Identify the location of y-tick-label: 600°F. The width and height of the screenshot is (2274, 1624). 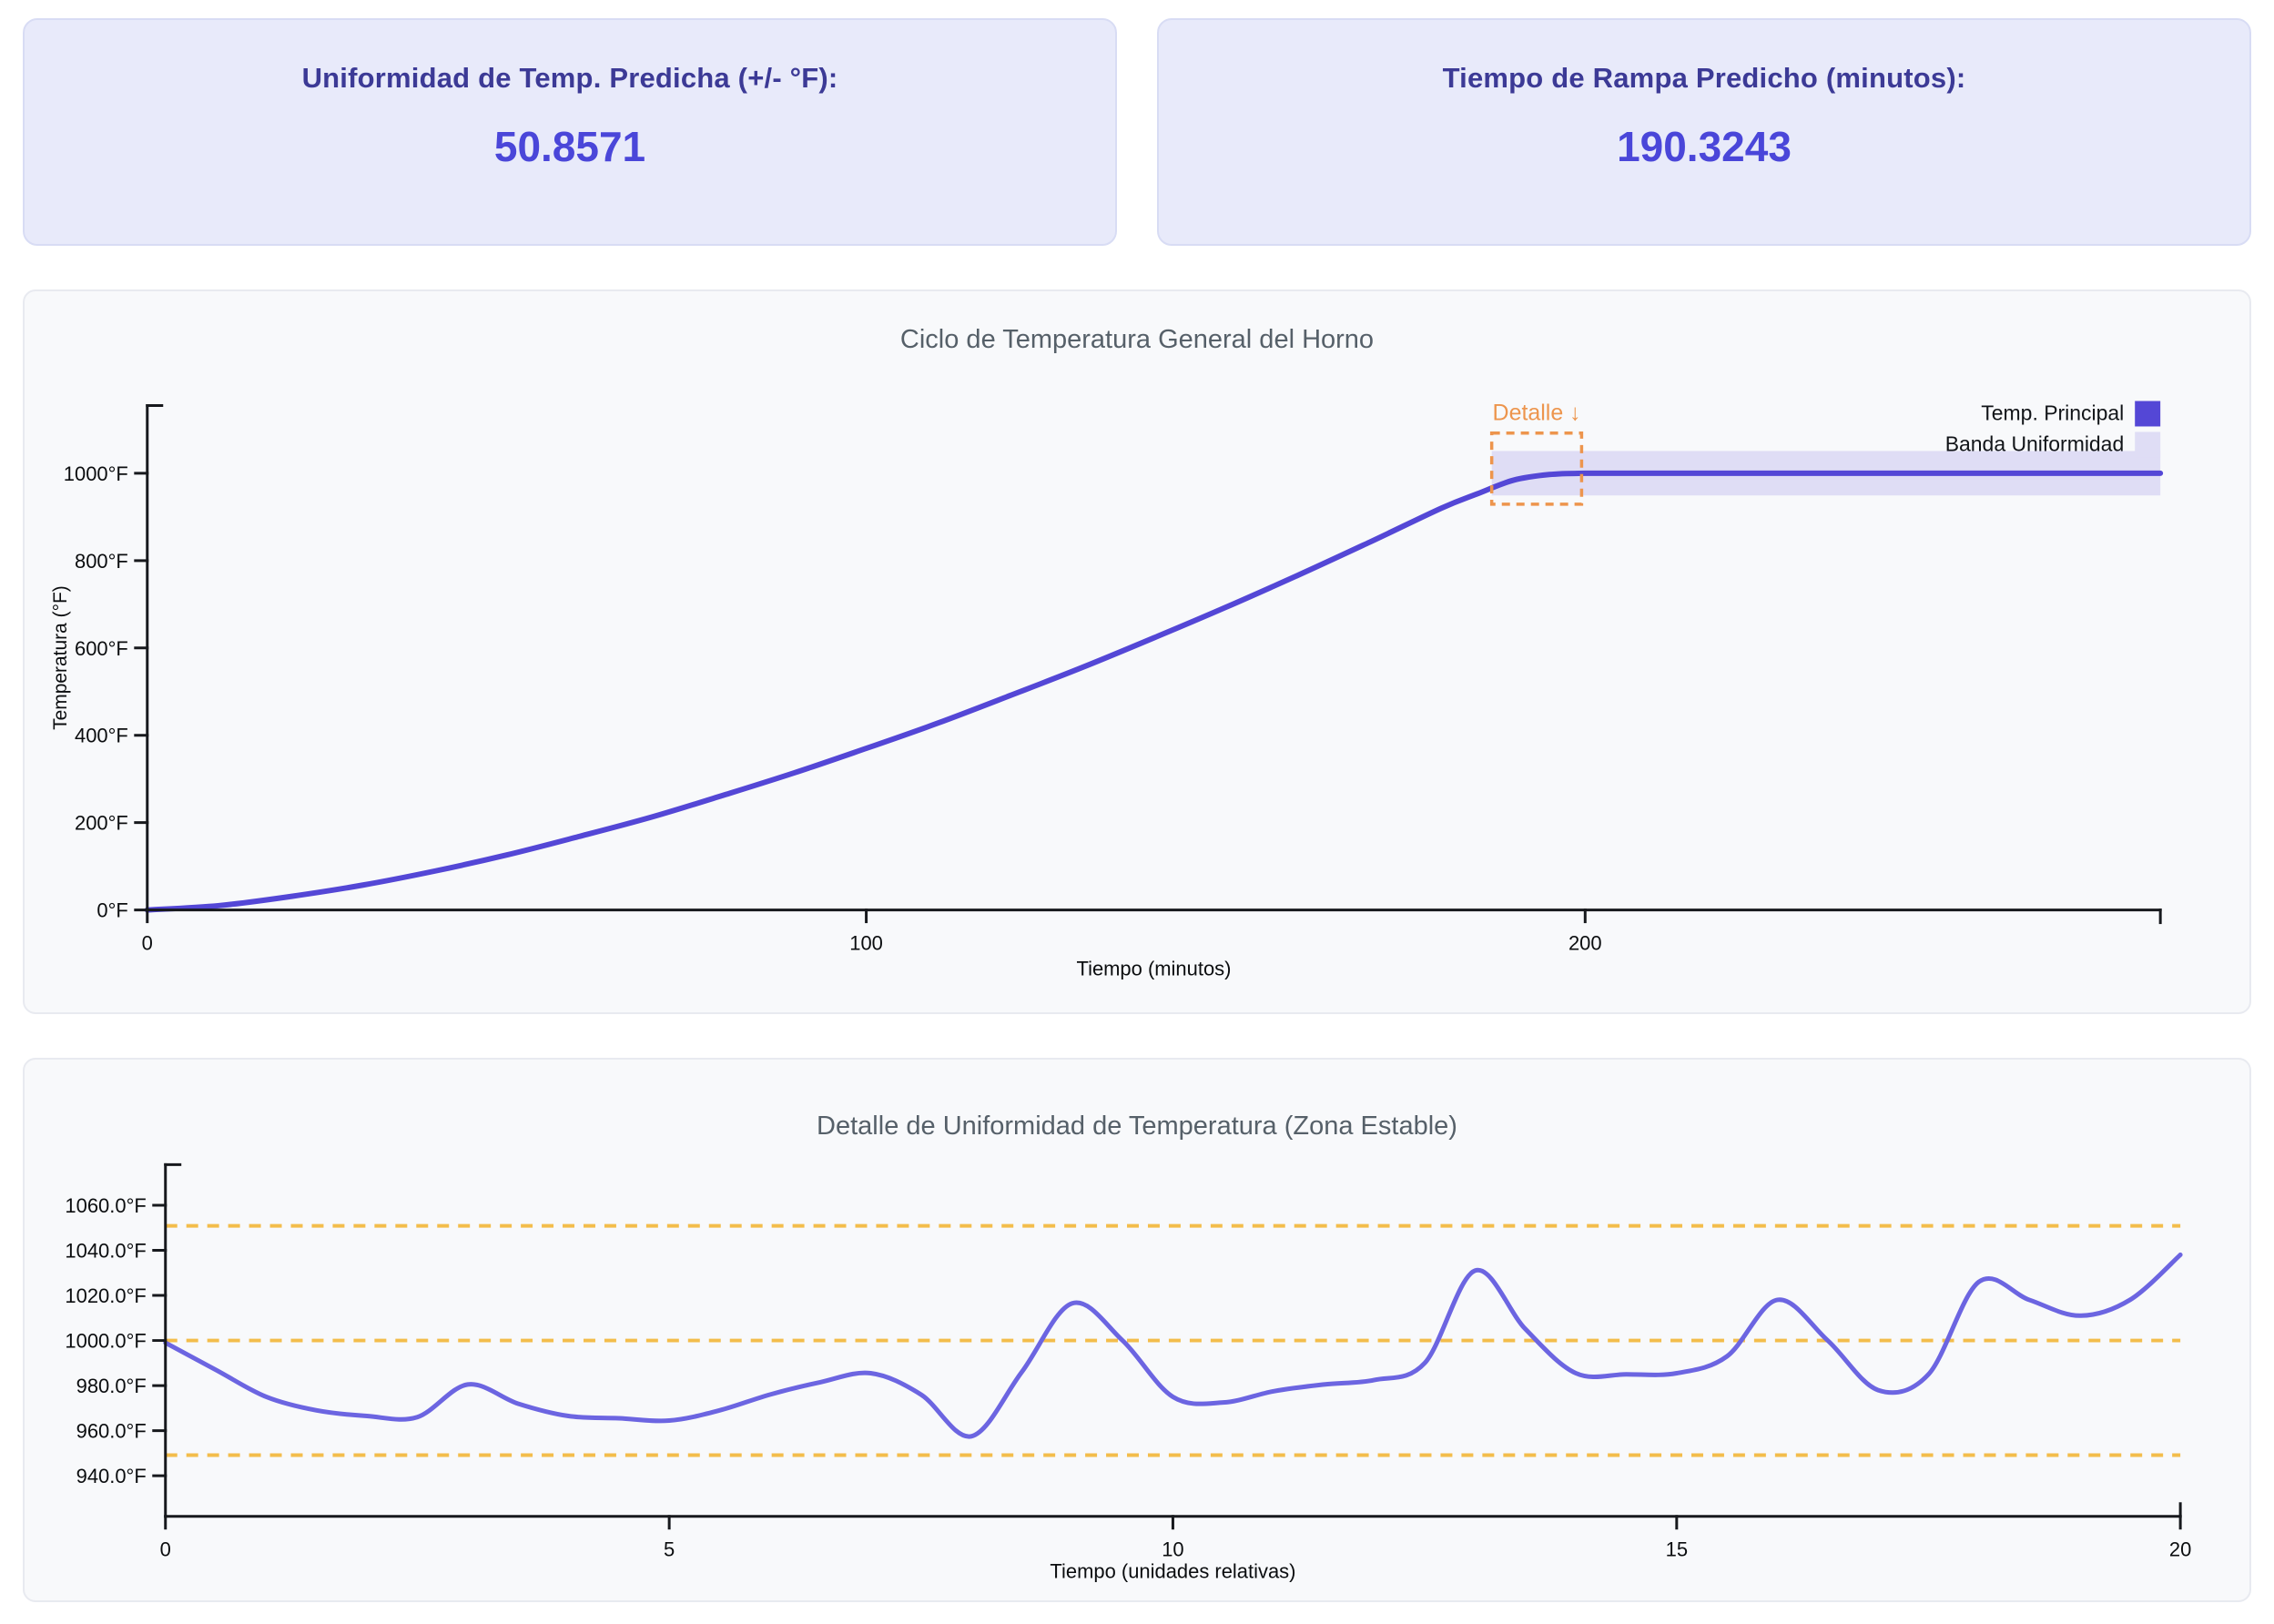
(101, 648).